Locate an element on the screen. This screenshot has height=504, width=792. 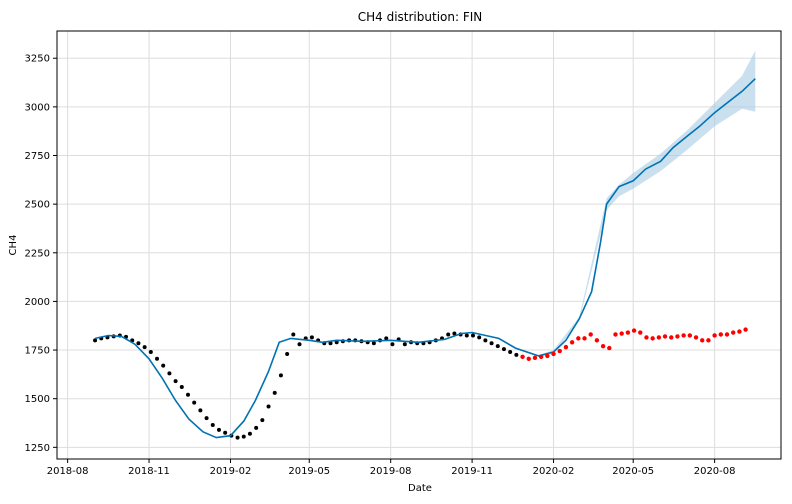
x-tick-label: 2019-02 is located at coordinates (231, 471).